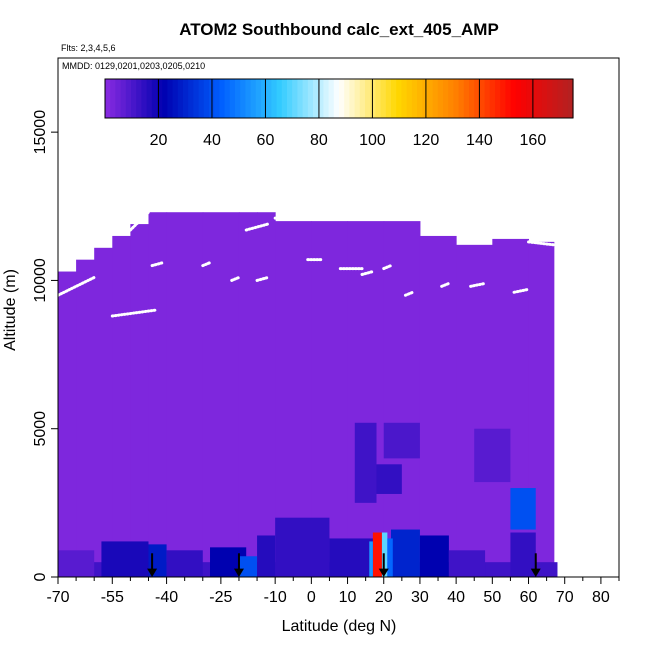 The height and width of the screenshot is (655, 650). I want to click on y-axis-label: Altitude (m), so click(10, 310).